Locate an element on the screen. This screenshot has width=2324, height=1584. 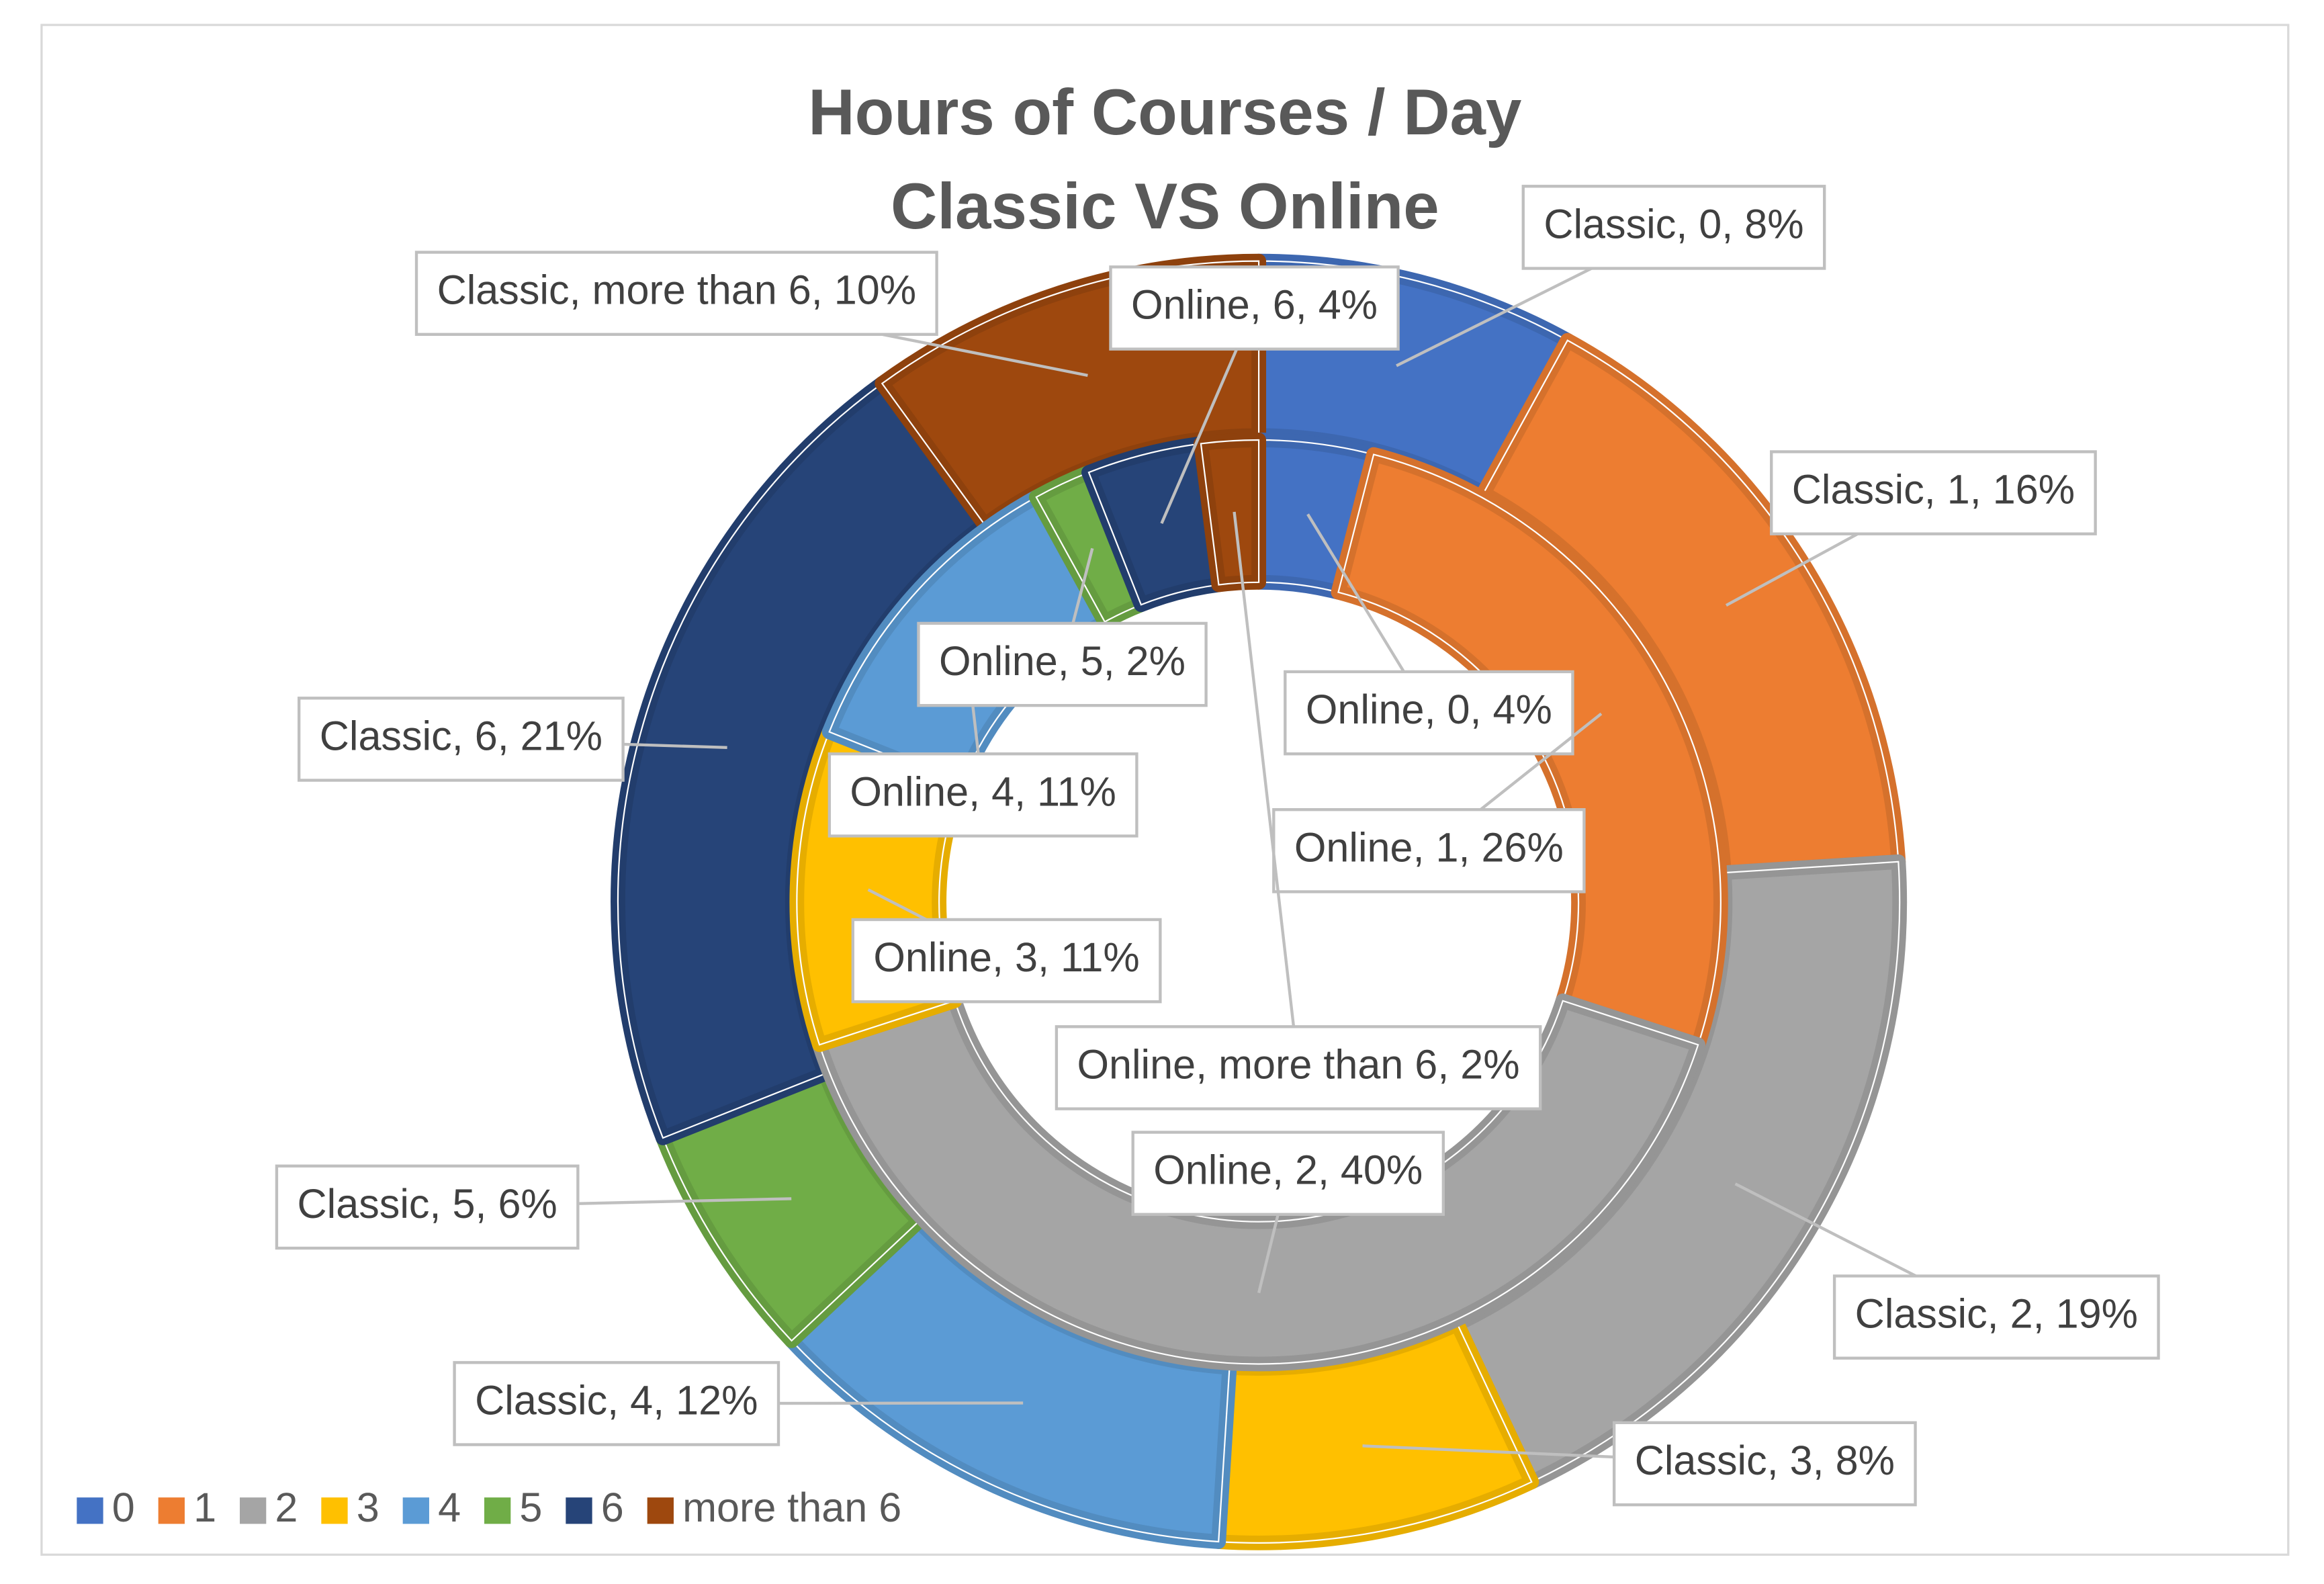
data-label: Online, more than 6, 2% is located at coordinates (1298, 810).